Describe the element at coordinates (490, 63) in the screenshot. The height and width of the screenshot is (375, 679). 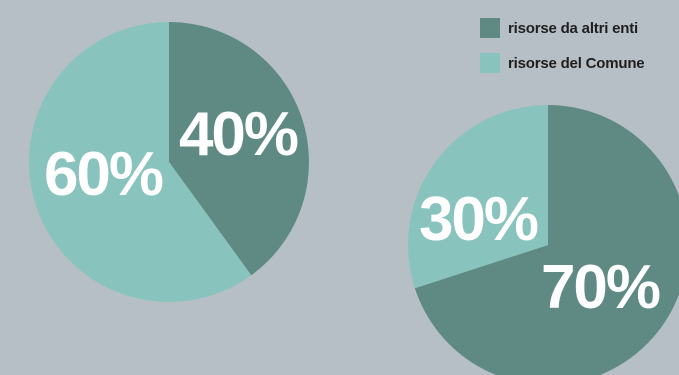
I see `legend-swatch-comune` at that location.